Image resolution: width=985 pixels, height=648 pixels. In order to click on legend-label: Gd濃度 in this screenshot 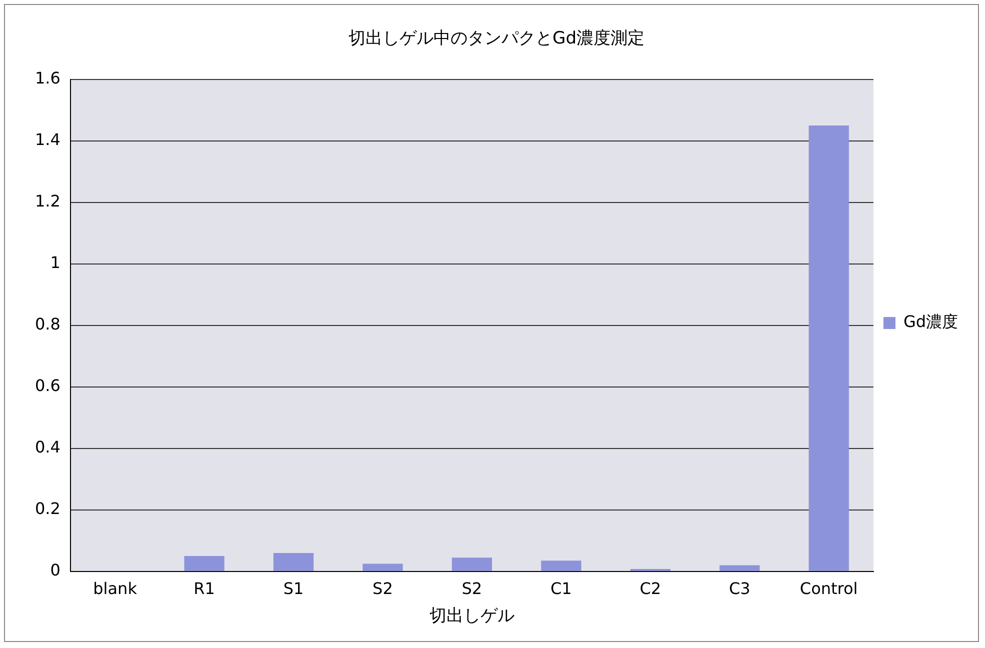, I will do `click(930, 322)`.